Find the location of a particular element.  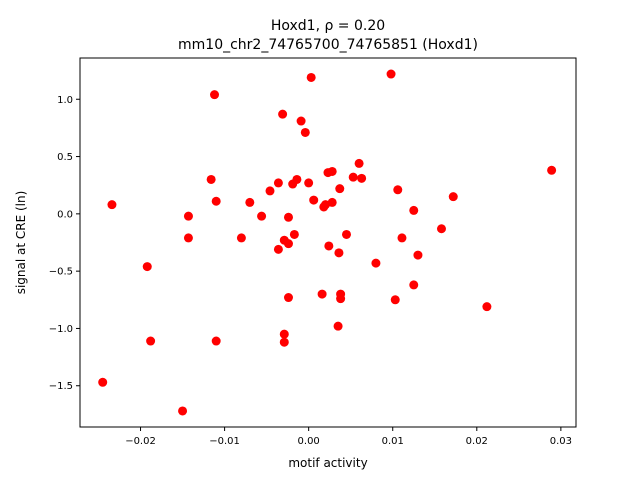

y-tick-label-2: −0.5 is located at coordinates (61, 272).